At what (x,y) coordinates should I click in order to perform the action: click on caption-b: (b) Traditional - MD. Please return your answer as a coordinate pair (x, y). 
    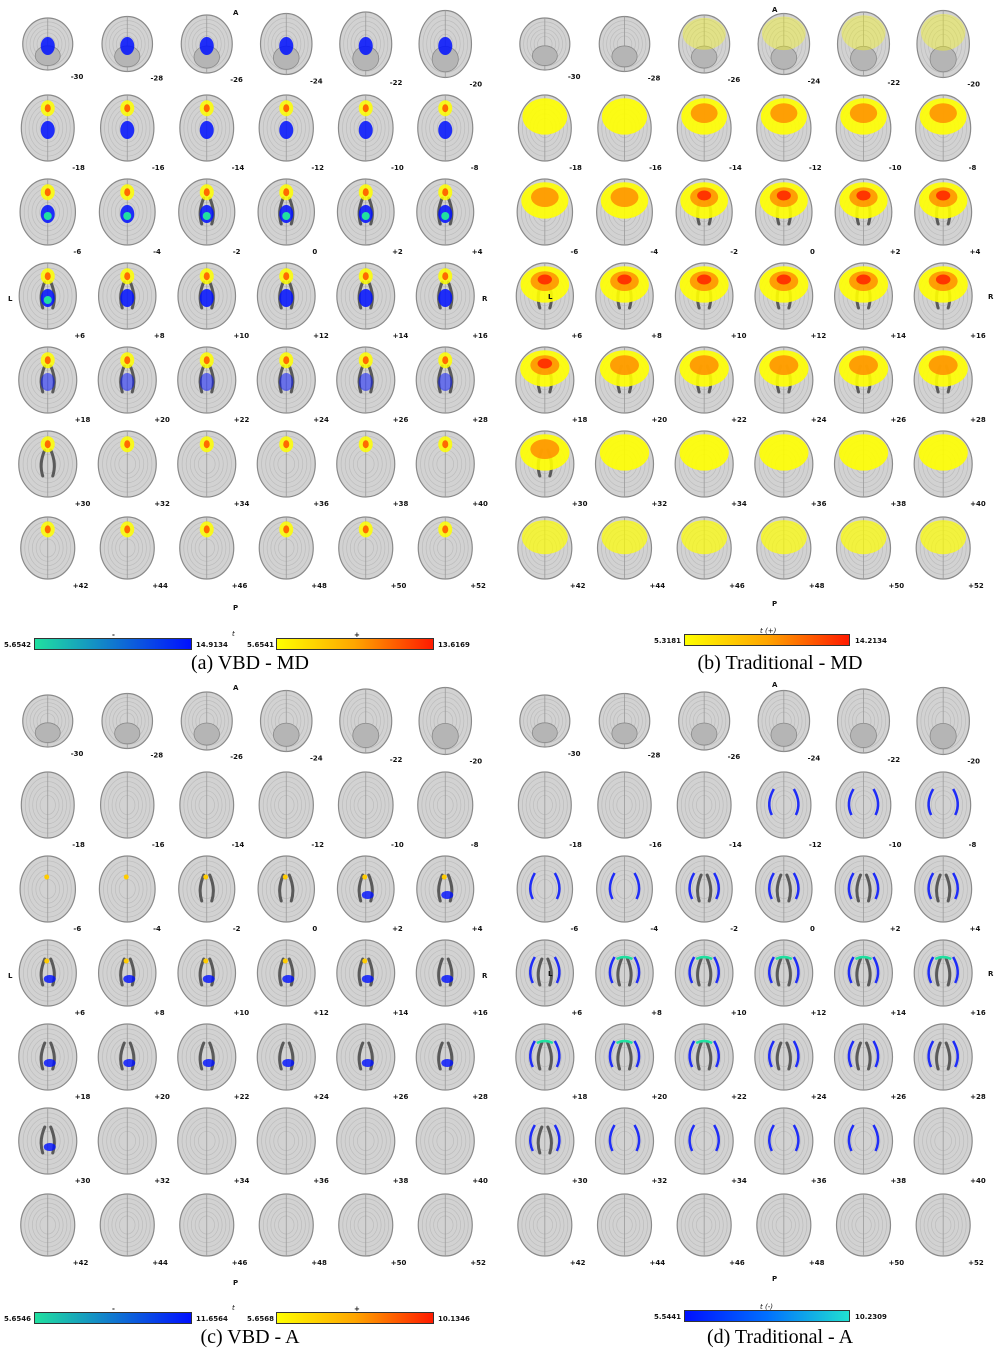
    Looking at the image, I should click on (780, 663).